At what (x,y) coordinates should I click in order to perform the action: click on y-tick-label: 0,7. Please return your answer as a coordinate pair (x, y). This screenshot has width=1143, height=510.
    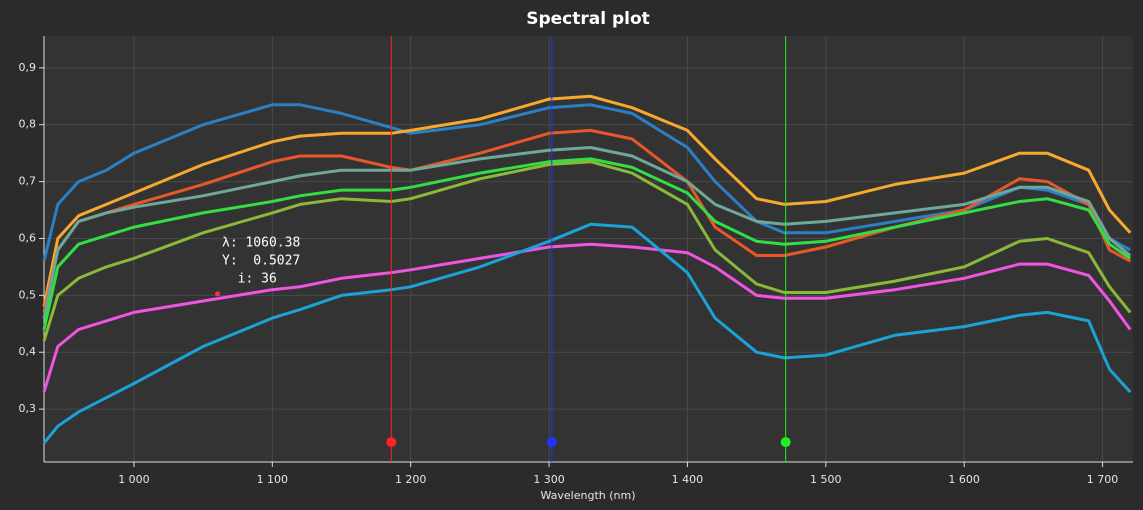
    Looking at the image, I should click on (28, 181).